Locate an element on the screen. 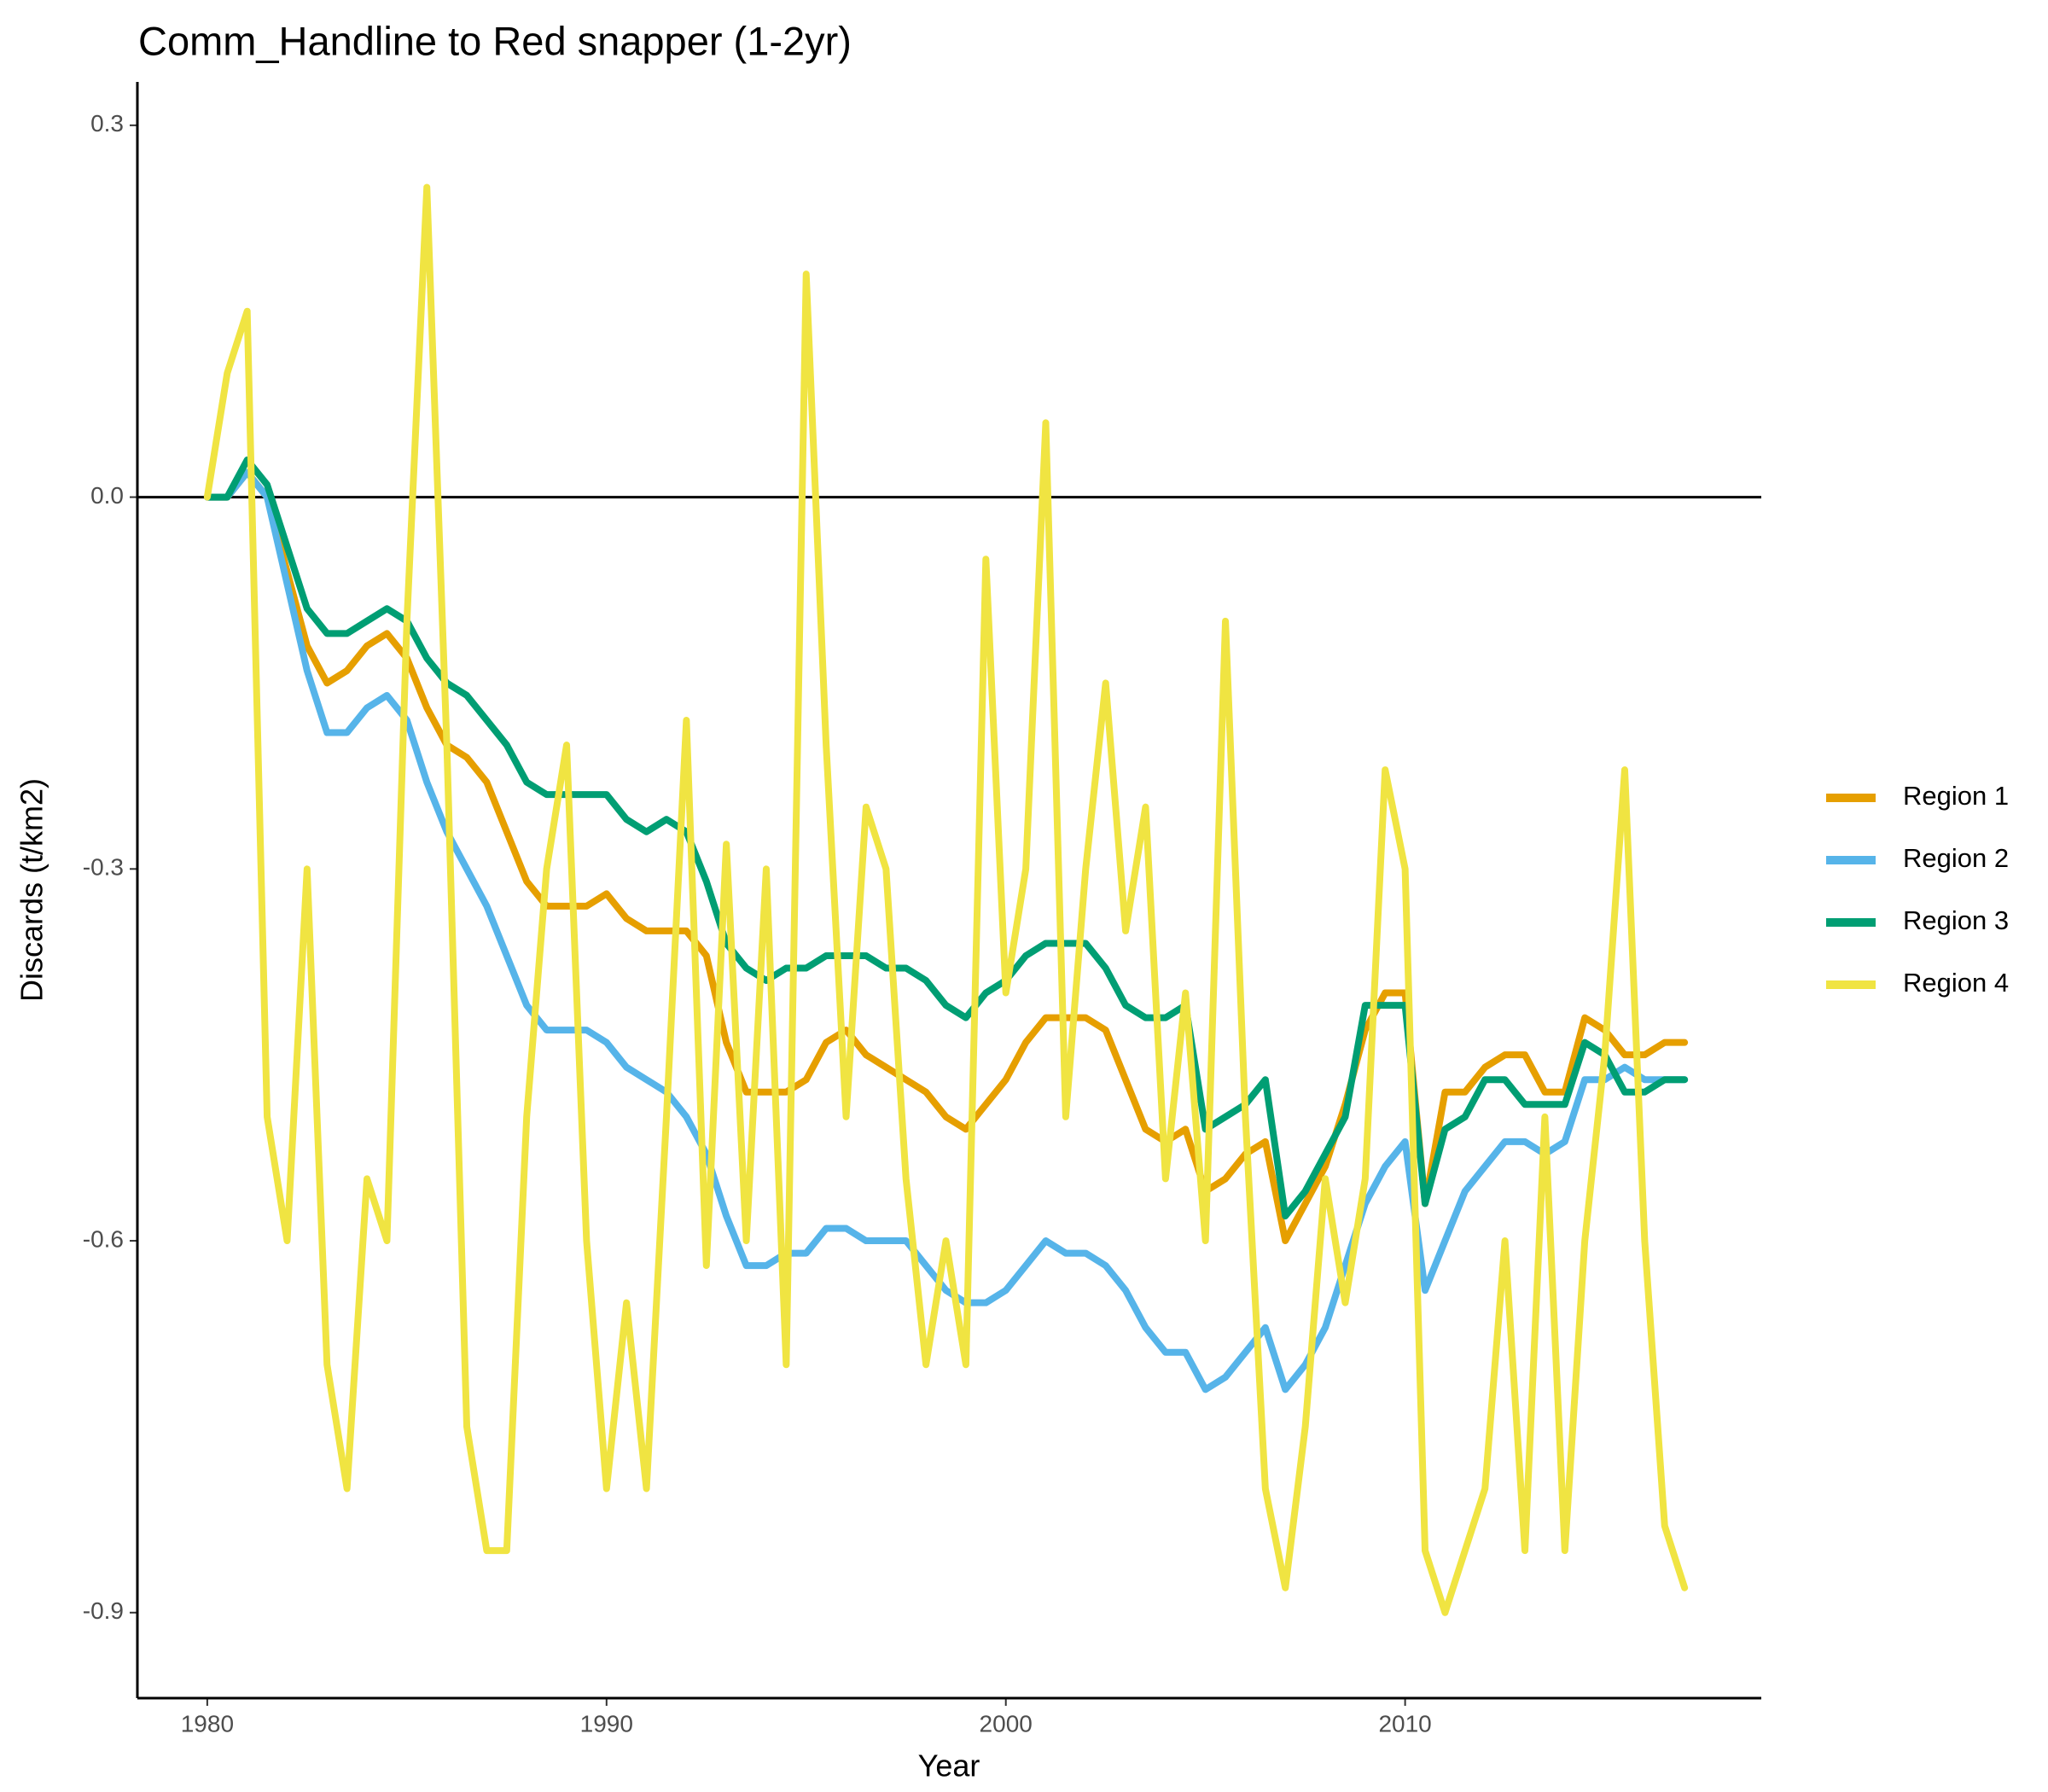  x-axis-label: Year is located at coordinates (949, 1765).